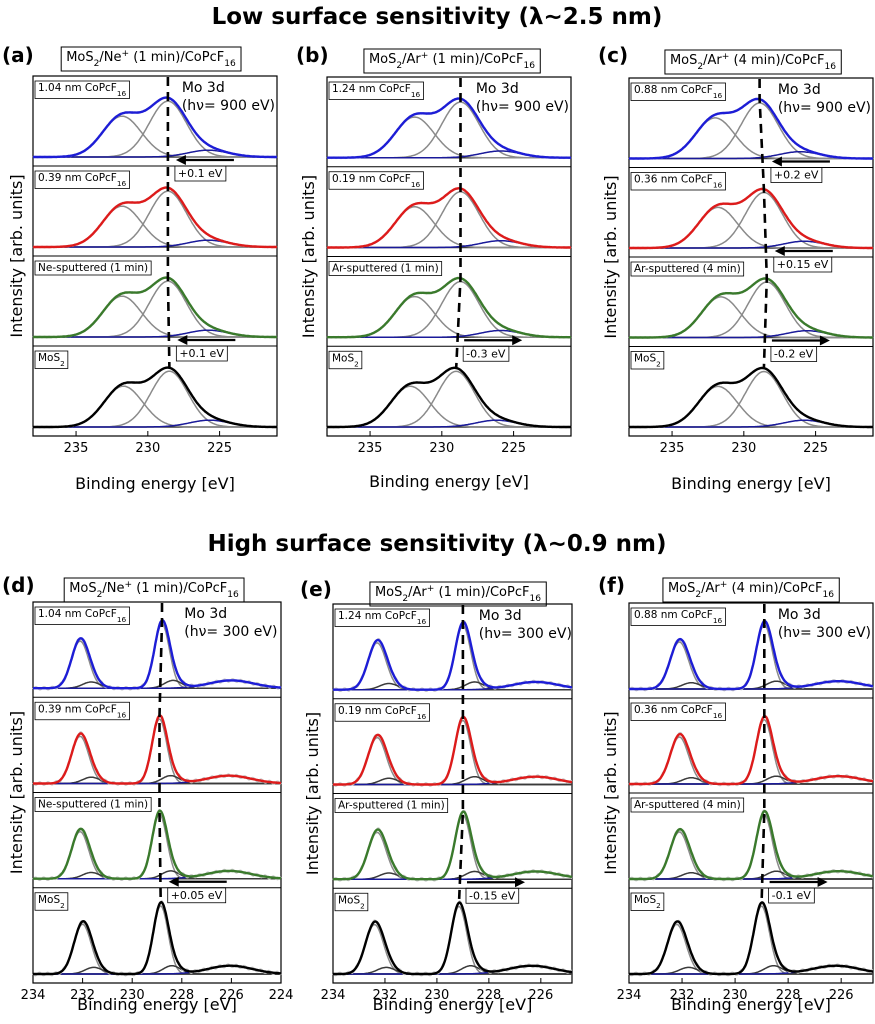 The image size is (875, 1024). I want to click on spectrum-1: 1.24 nm CoPcF16, so click(449, 120).